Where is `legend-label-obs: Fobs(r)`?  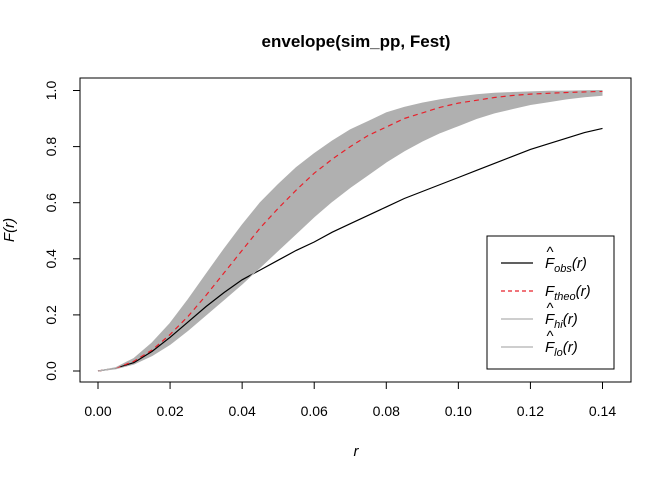 legend-label-obs: Fobs(r) is located at coordinates (566, 265).